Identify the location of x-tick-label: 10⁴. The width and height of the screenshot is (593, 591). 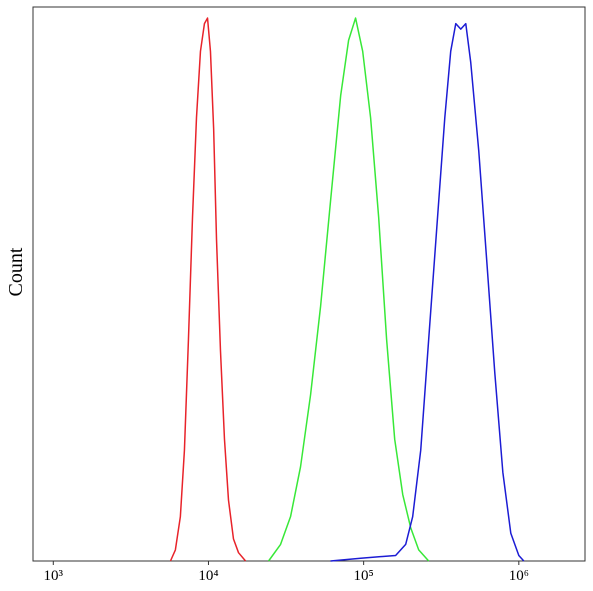
(208, 576).